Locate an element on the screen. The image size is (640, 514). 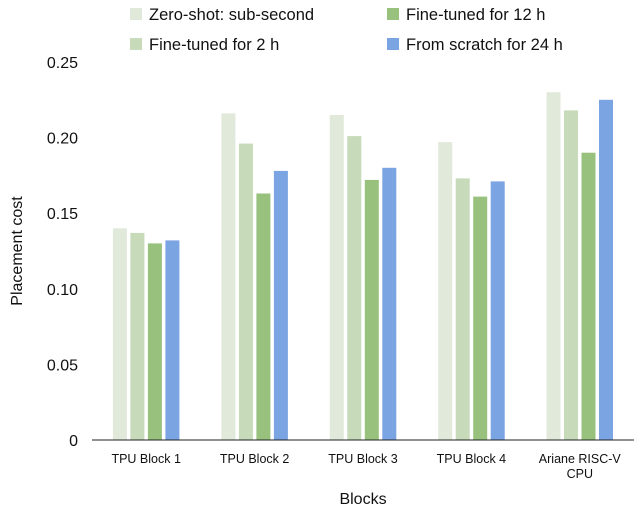
legend-label: Fine-tuned for 12 h is located at coordinates (475, 15).